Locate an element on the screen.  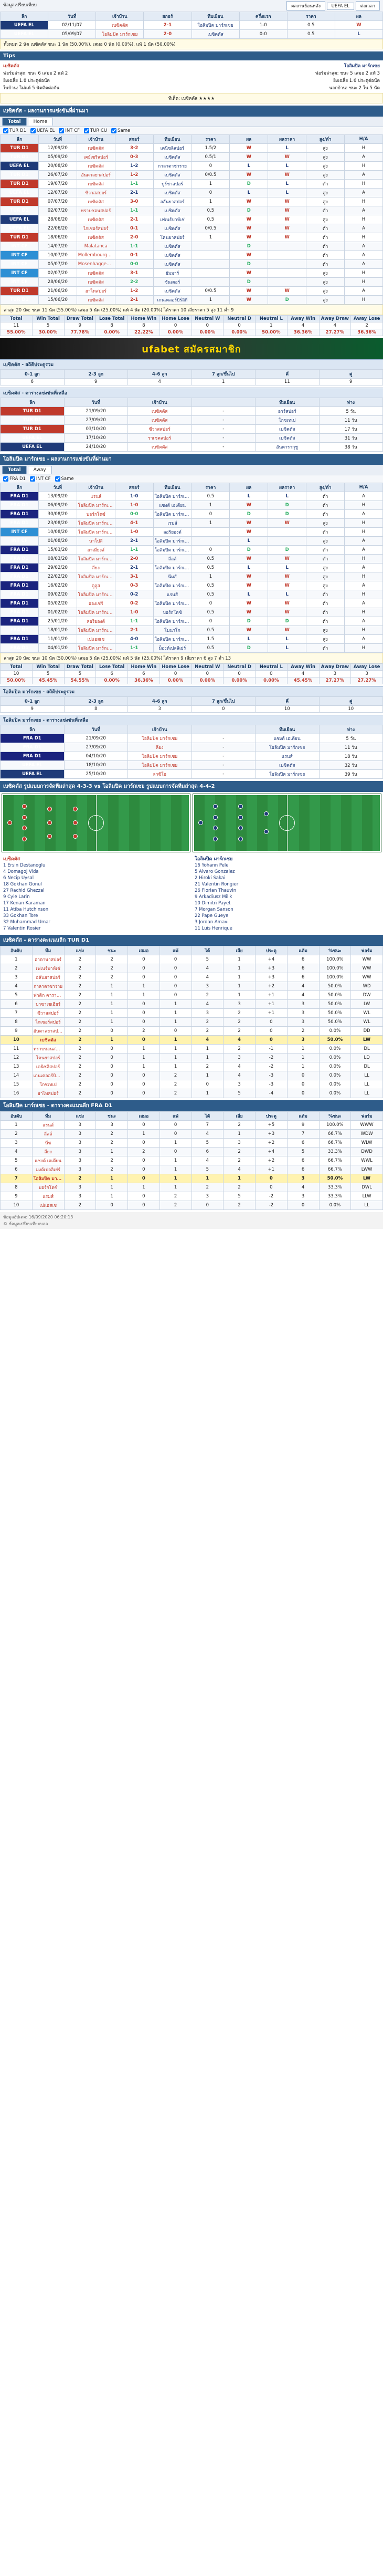
standing-row: 1 อาดานาสปอร์ 2 2 0 0 5 1 +4 6 100.0% WW is located at coordinates (191, 959).